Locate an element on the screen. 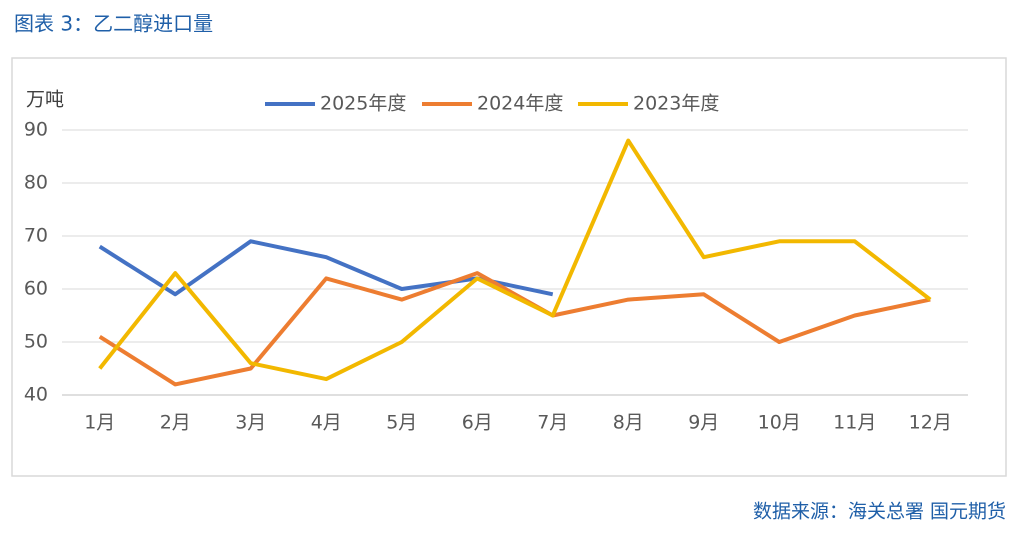 Image resolution: width=1014 pixels, height=533 pixels. y-tick-label: 70 is located at coordinates (36, 236).